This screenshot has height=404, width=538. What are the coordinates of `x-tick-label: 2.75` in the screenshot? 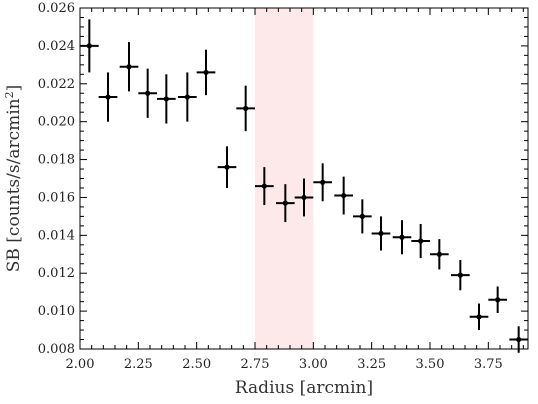 It's located at (255, 364).